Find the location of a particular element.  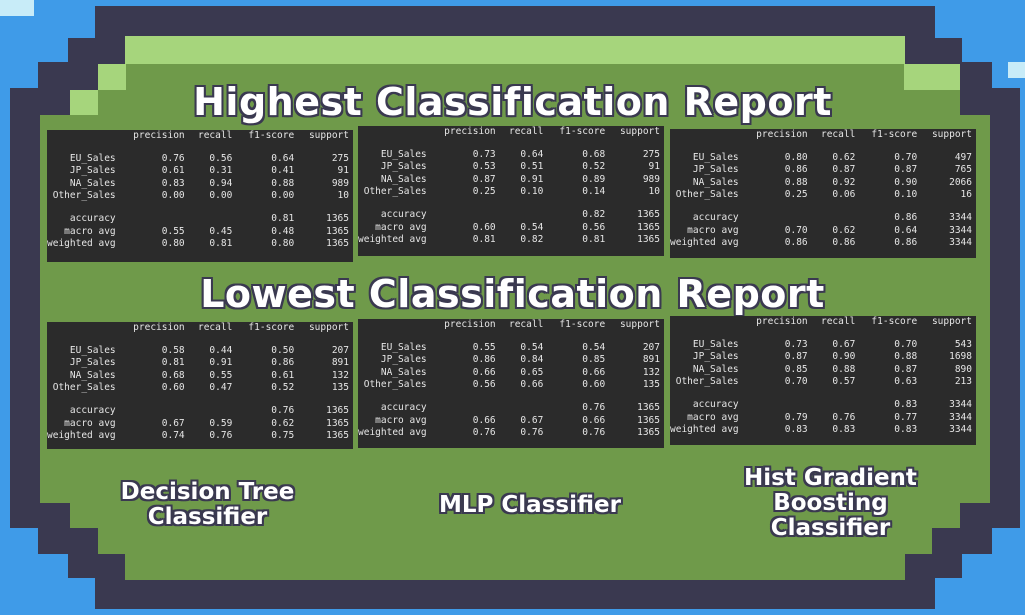

summary-row: accuracy 0.82 1365 is located at coordinates (511, 215).